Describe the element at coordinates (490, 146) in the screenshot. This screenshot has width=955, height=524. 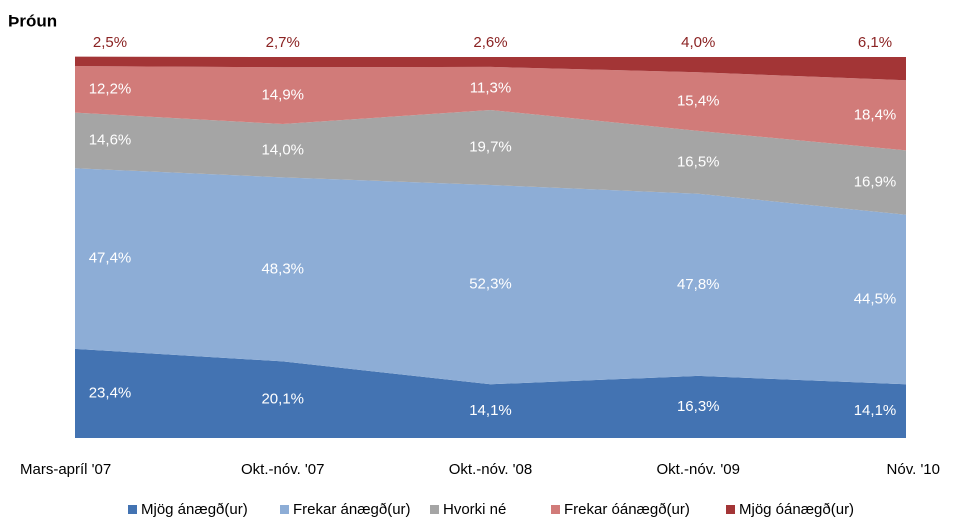
I see `data-label: 19,7%` at that location.